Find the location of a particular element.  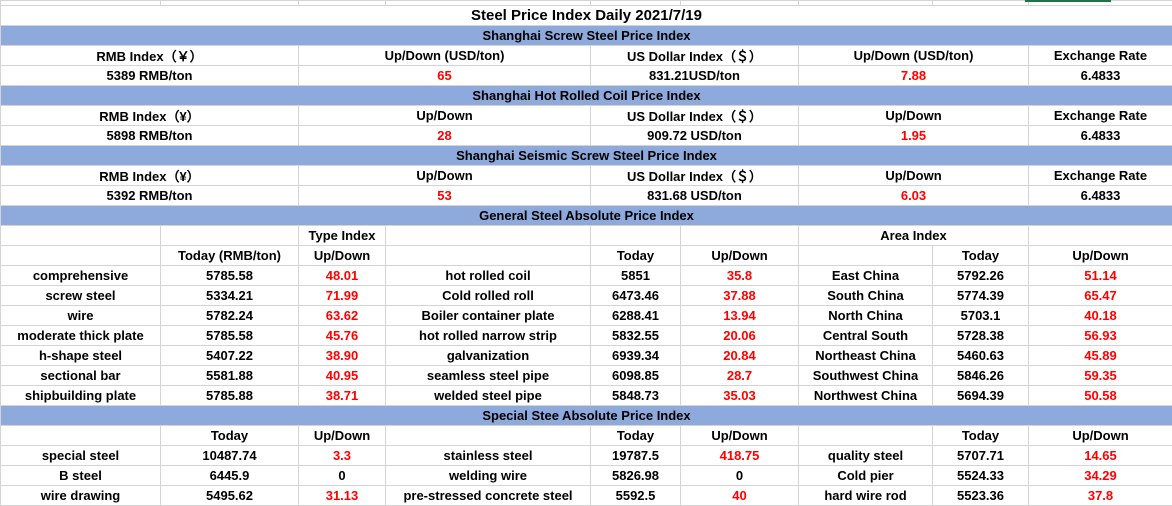

section-title: Special Stee Absolute Price Index is located at coordinates (586, 415).